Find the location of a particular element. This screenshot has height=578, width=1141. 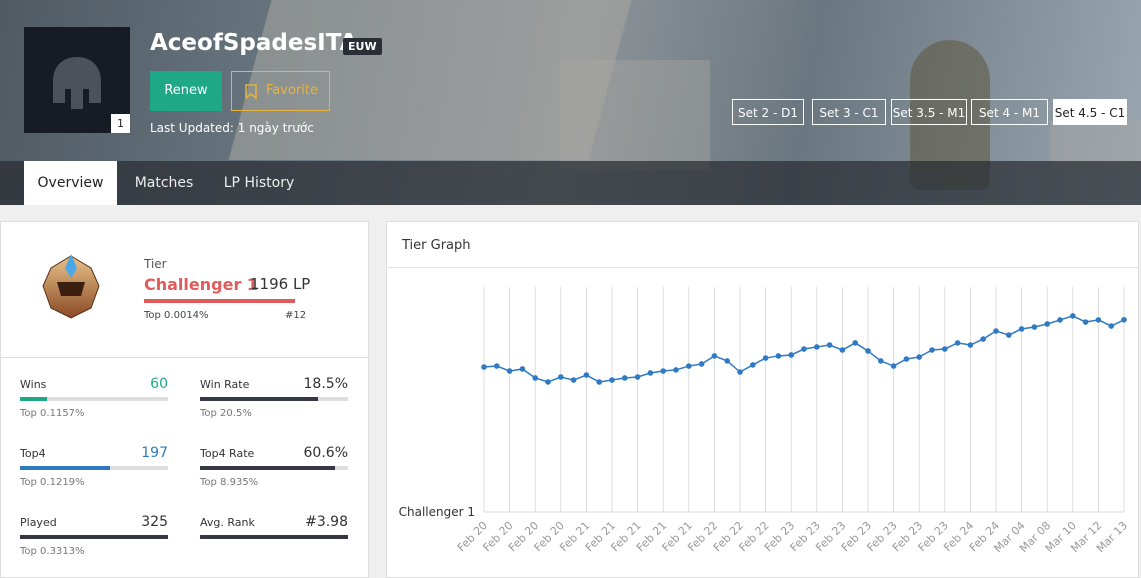

stat-value: #3.98 is located at coordinates (326, 522).